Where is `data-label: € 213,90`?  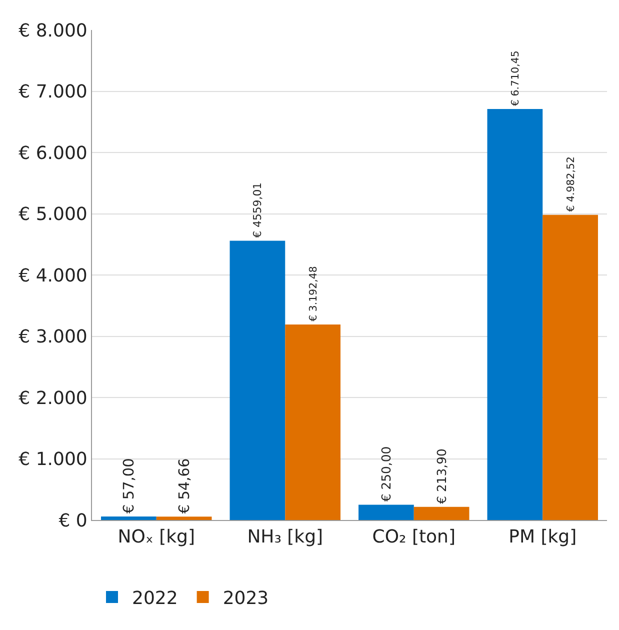
data-label: € 213,90 is located at coordinates (441, 476).